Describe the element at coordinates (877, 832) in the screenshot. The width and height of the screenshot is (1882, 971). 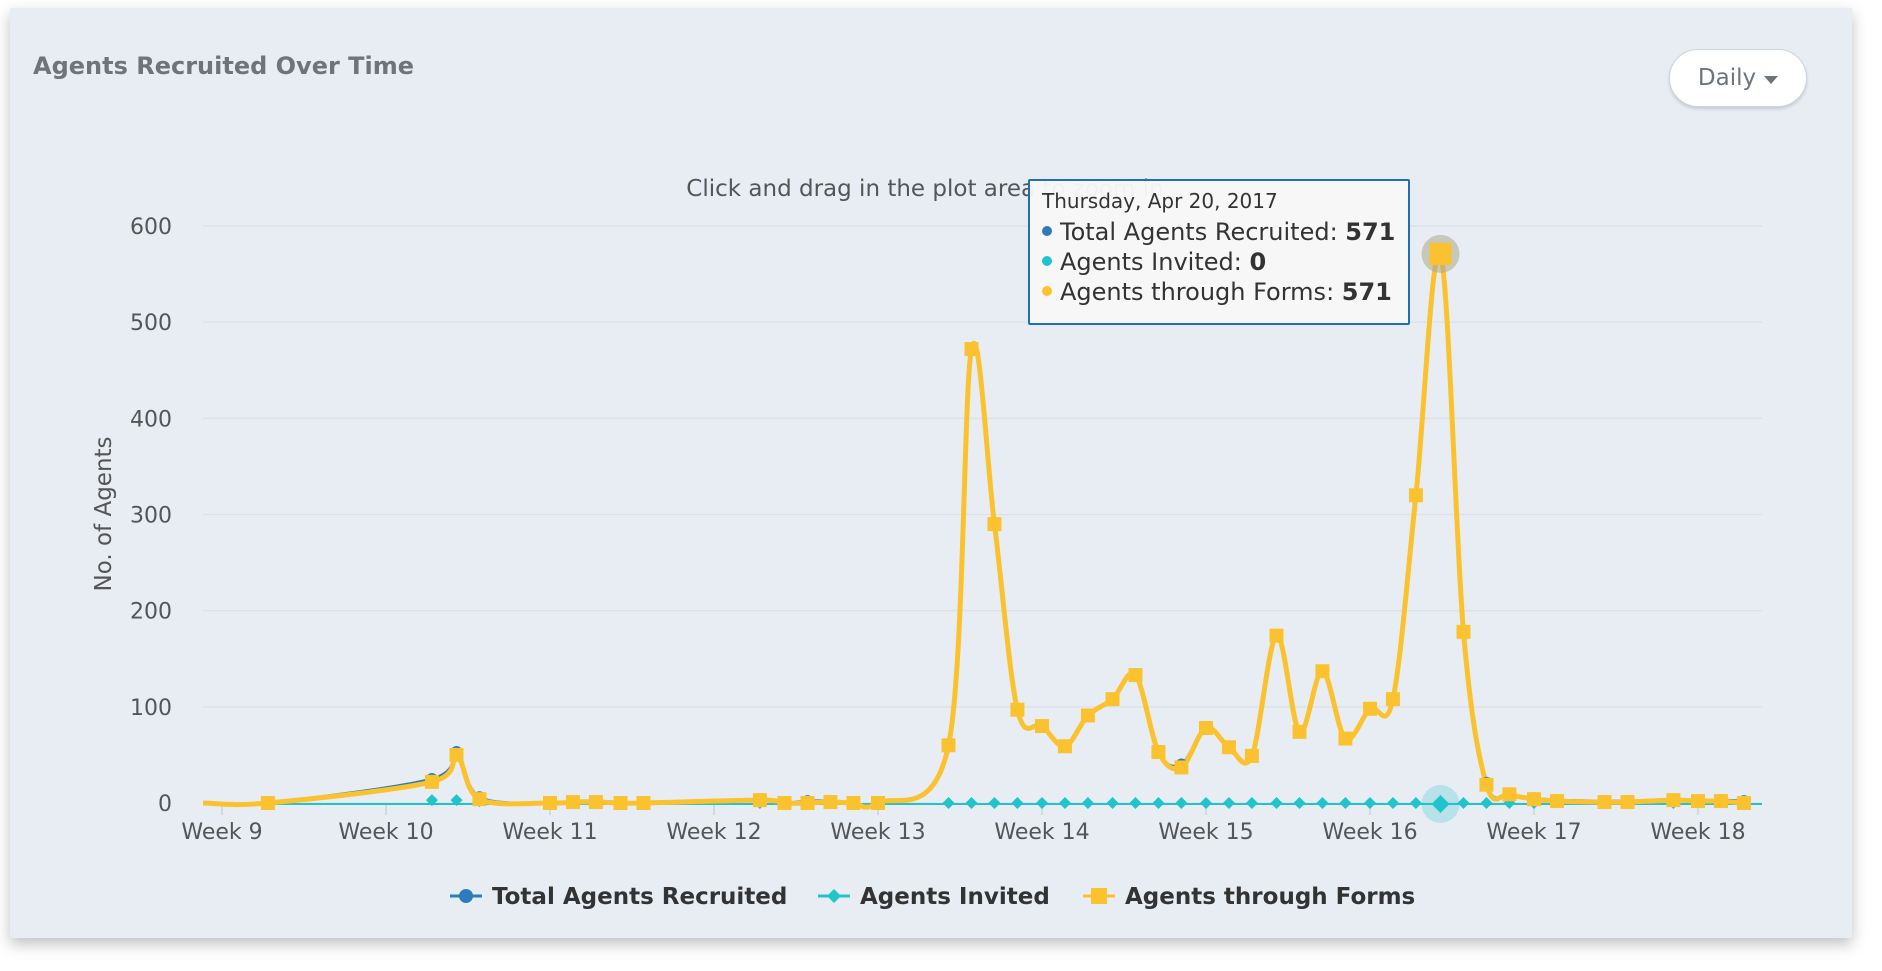
I see `x-tick-label: Week 13` at that location.